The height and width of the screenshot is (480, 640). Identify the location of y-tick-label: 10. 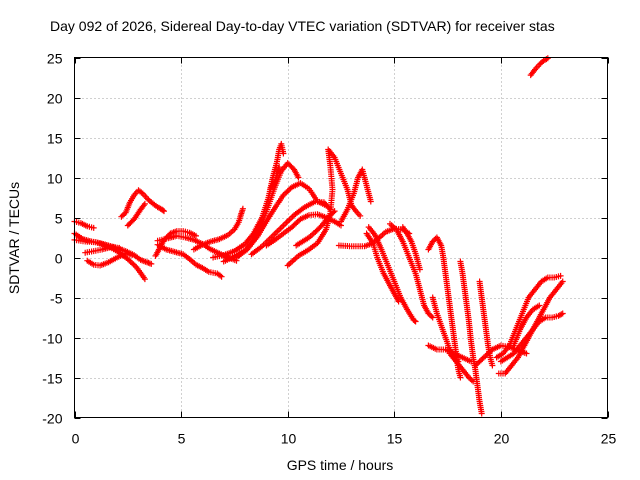
(55, 179).